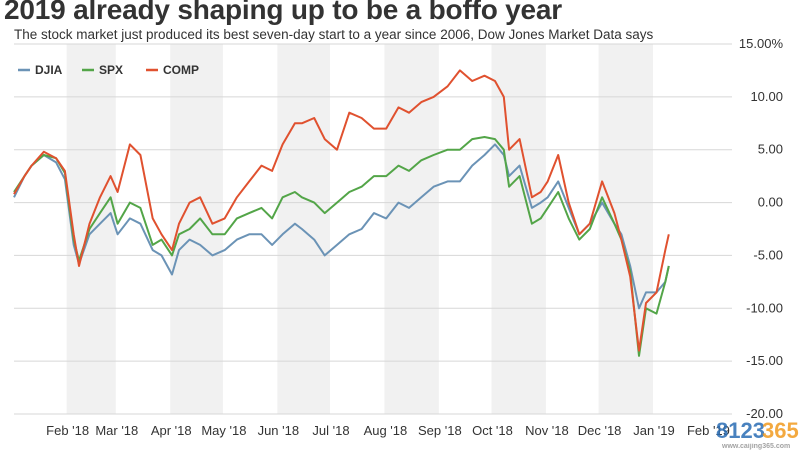  Describe the element at coordinates (764, 413) in the screenshot. I see `y-tick-label: -20.00` at that location.